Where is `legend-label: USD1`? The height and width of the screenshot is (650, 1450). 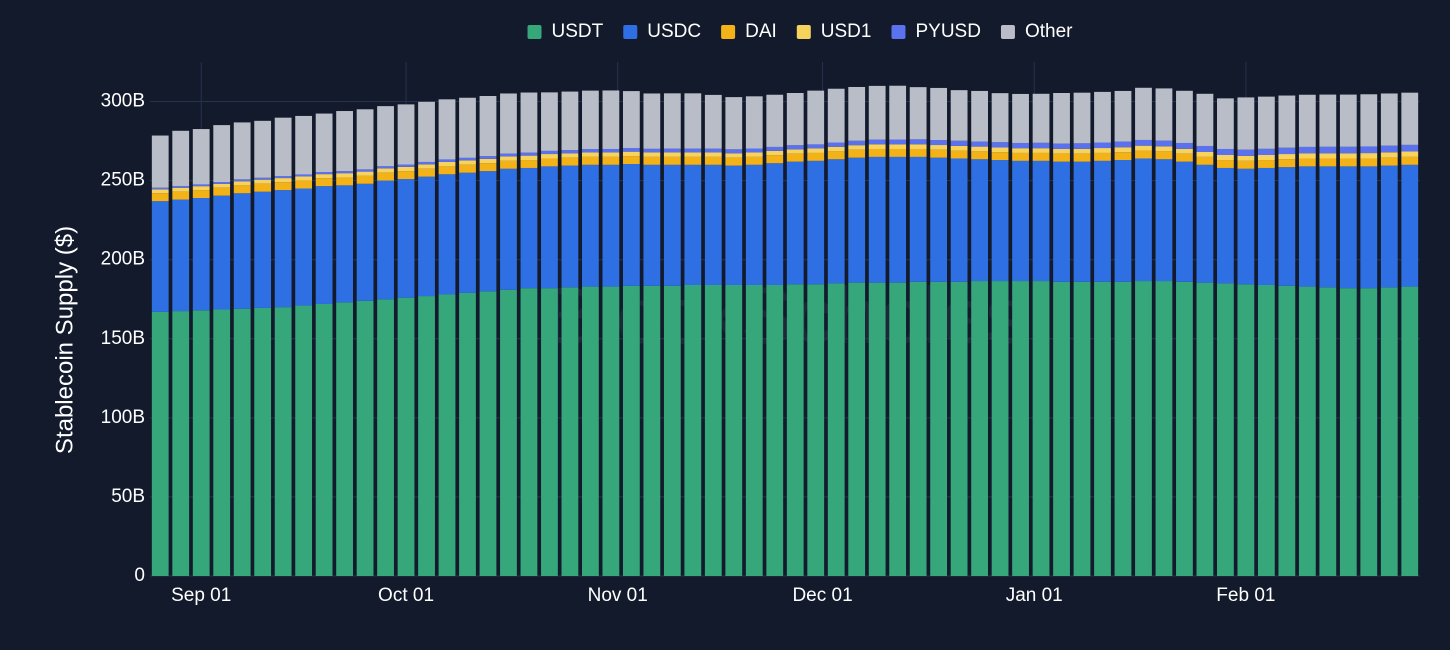
legend-label: USD1 is located at coordinates (846, 31).